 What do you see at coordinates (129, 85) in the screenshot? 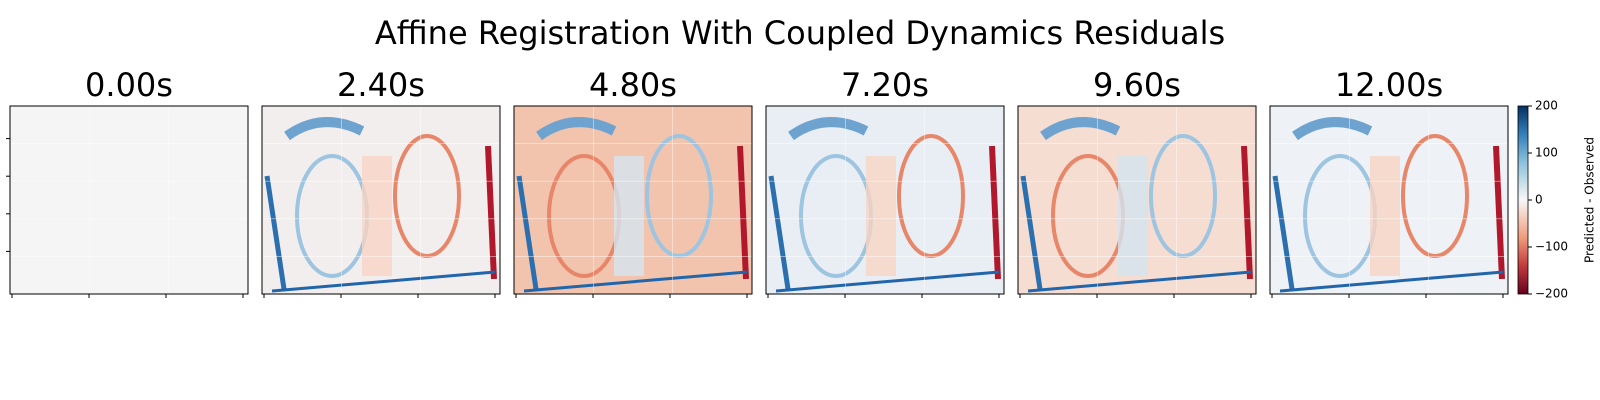
I see `panel-title: 0.00s` at bounding box center [129, 85].